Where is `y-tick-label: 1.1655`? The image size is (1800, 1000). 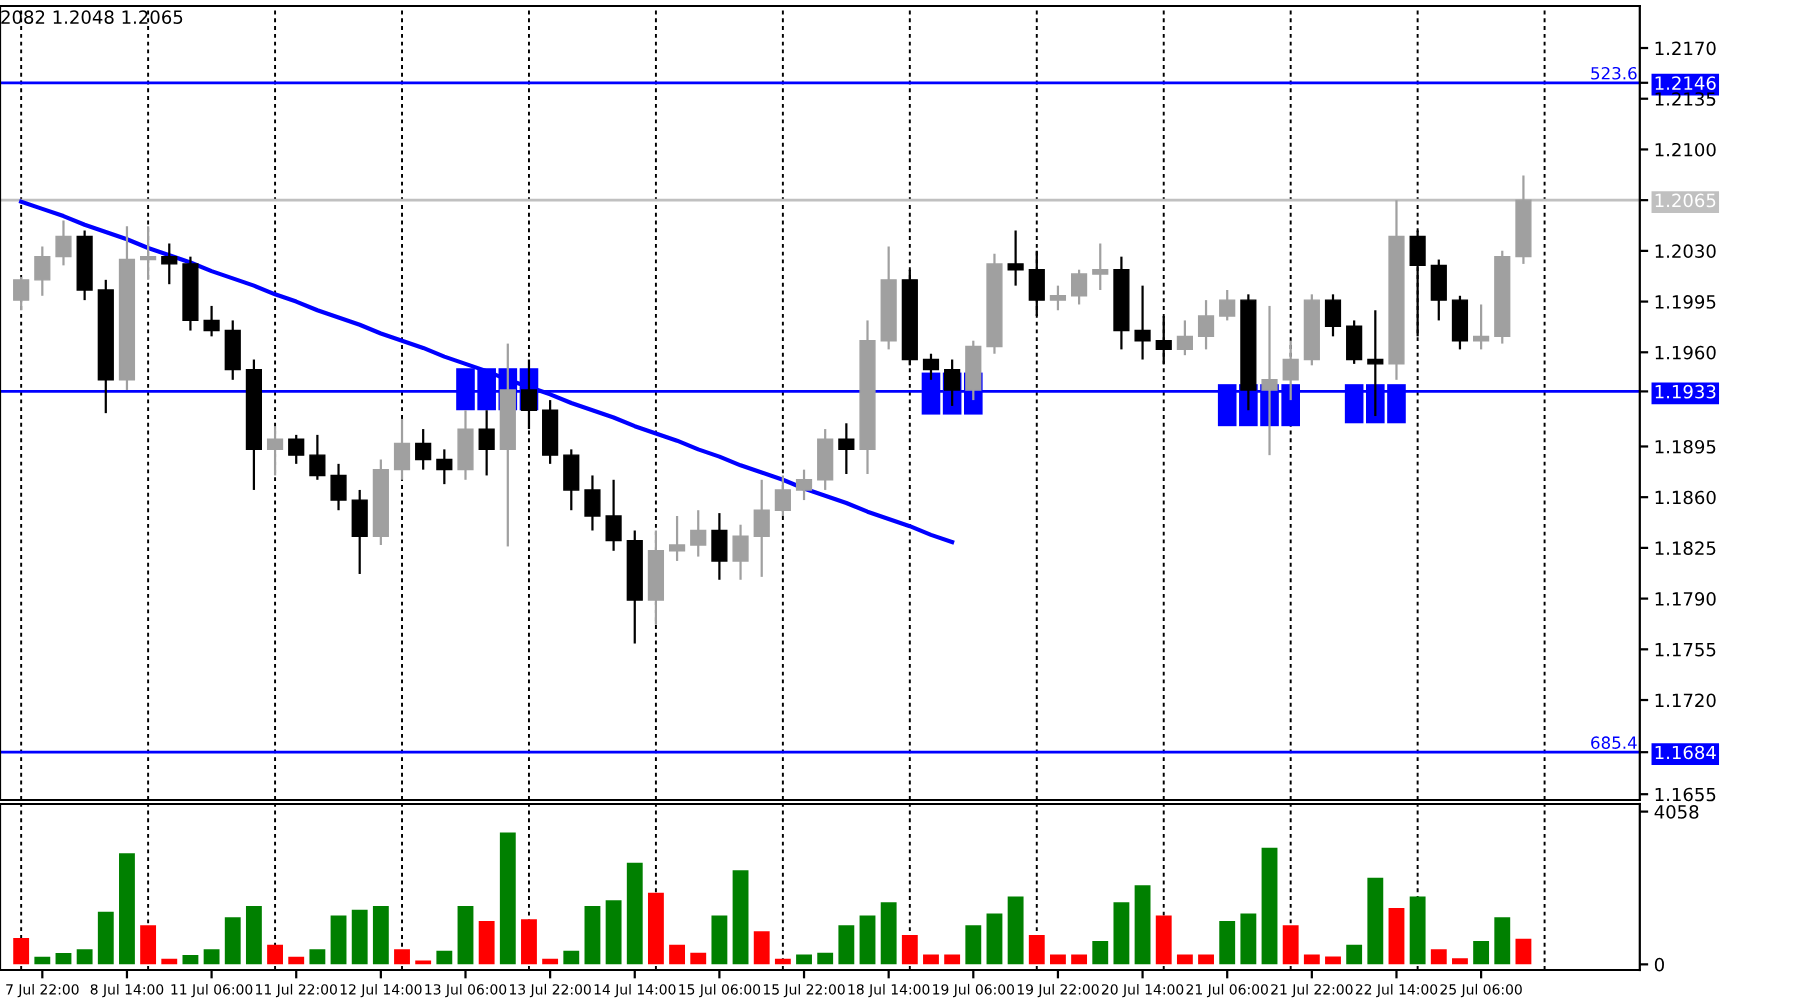 y-tick-label: 1.1655 is located at coordinates (1685, 794).